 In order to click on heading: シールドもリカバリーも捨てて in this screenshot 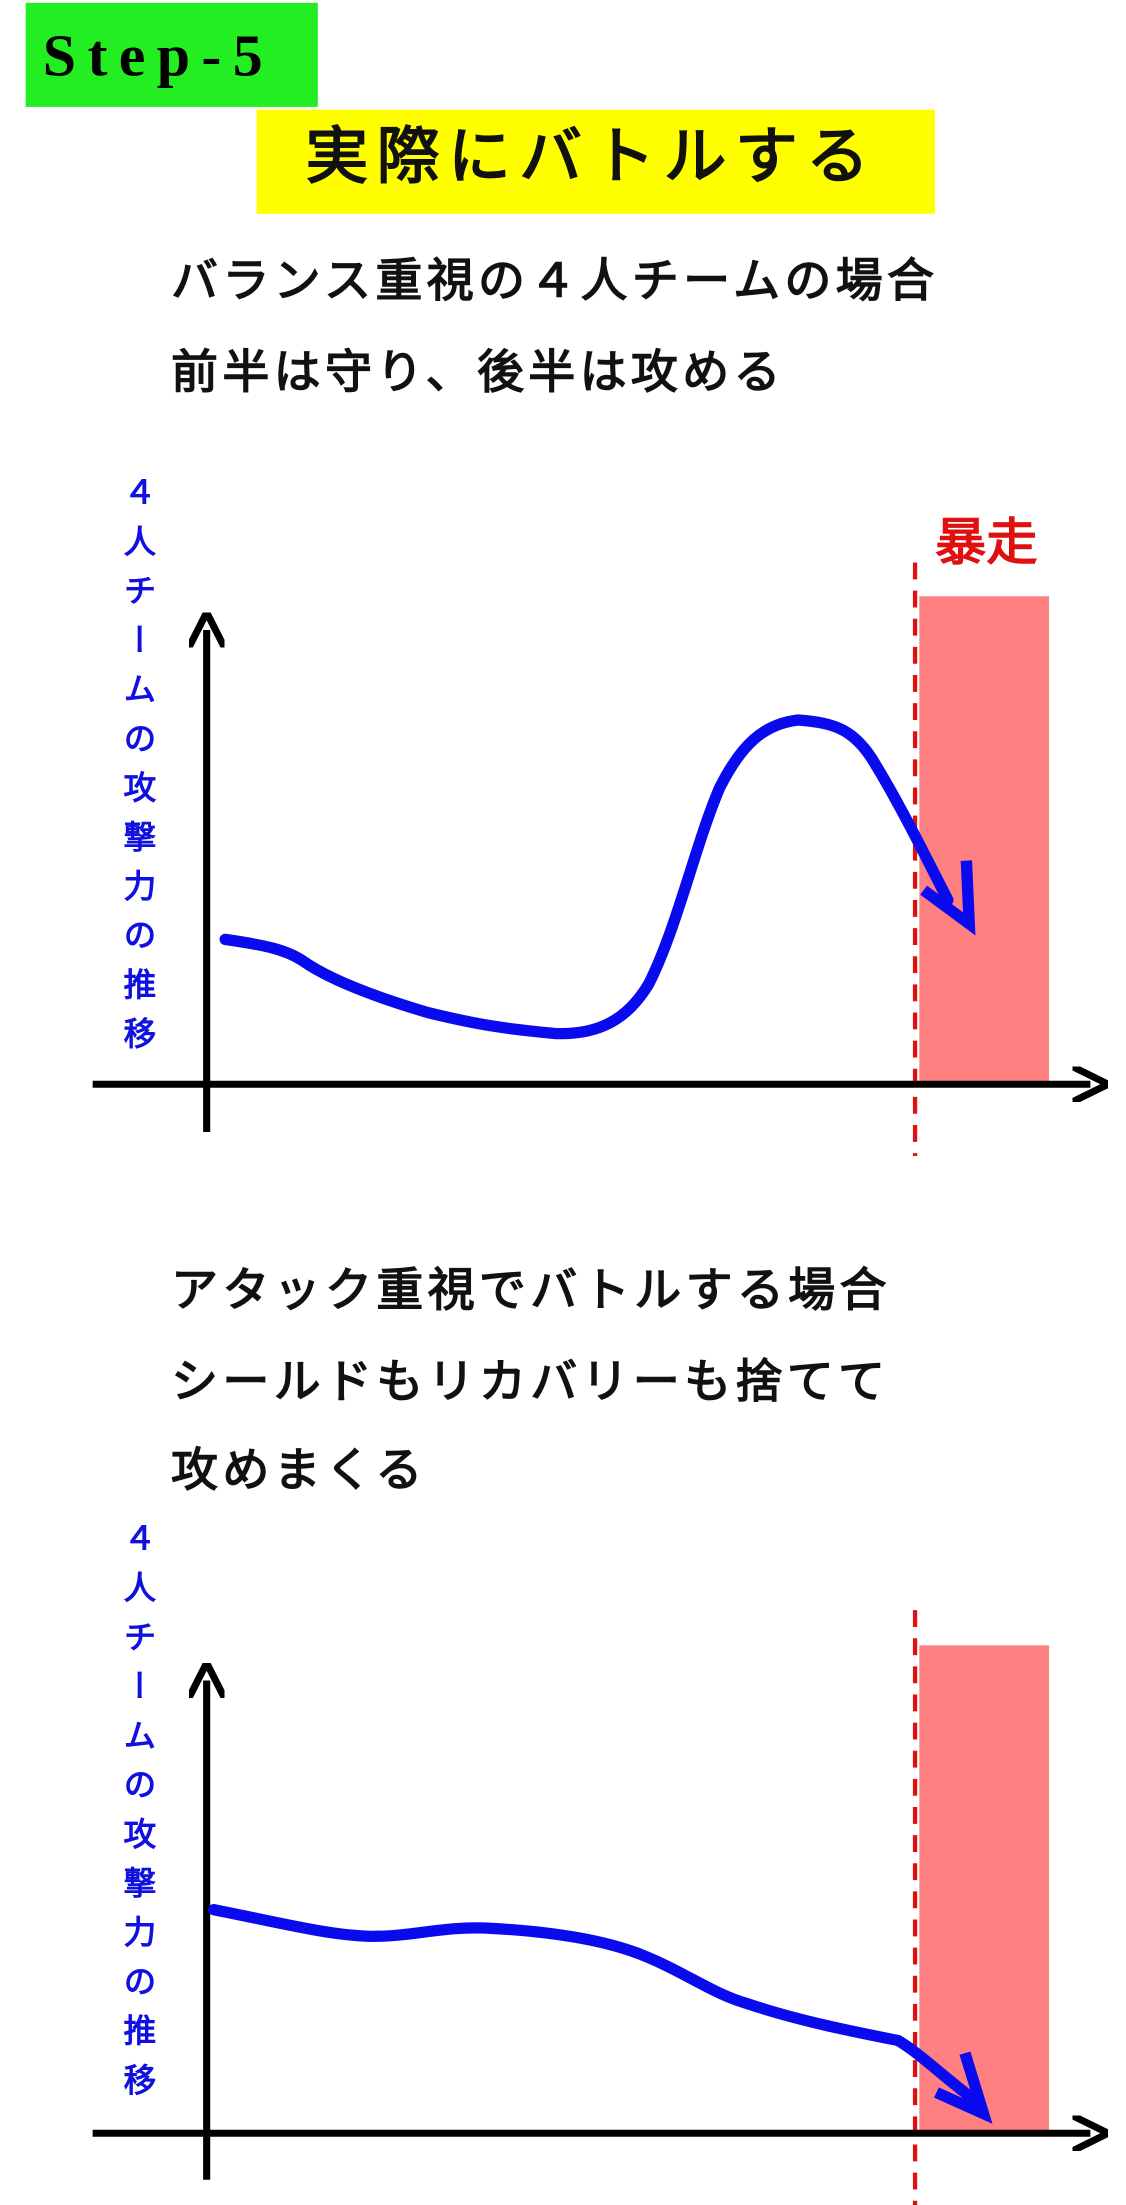, I will do `click(530, 1383)`.